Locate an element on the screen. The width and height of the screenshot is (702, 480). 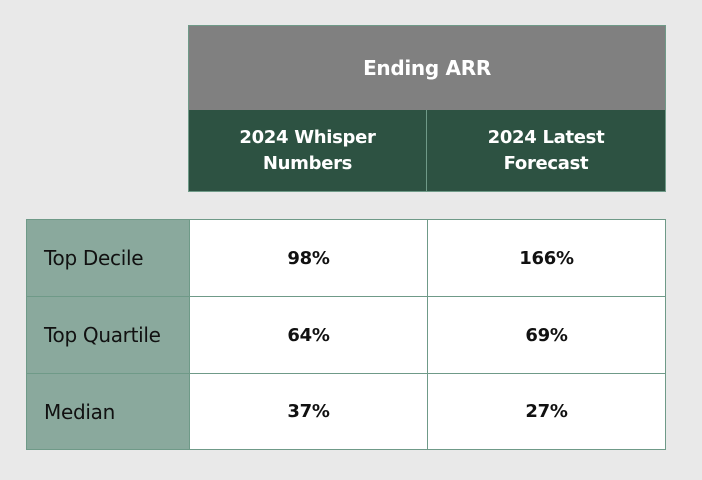
table-cell: 69% is located at coordinates (546, 335).